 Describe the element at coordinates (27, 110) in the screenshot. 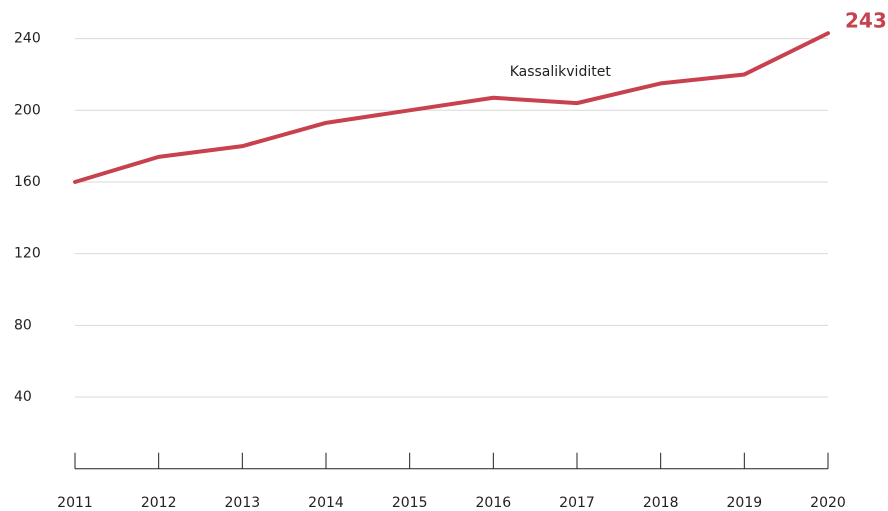

I see `y-tick-label: 200` at that location.